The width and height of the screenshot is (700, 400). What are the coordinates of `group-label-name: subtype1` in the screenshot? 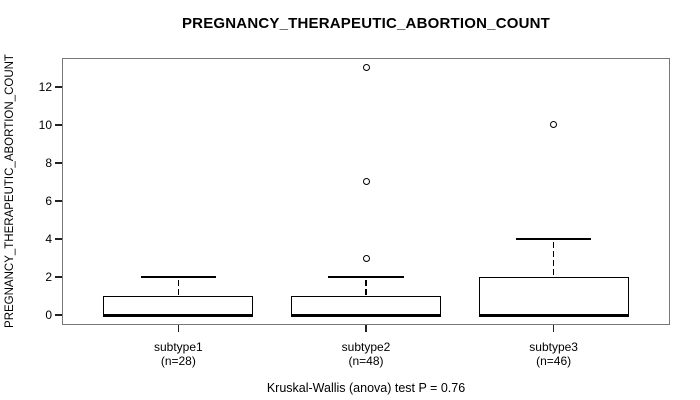 It's located at (178, 347).